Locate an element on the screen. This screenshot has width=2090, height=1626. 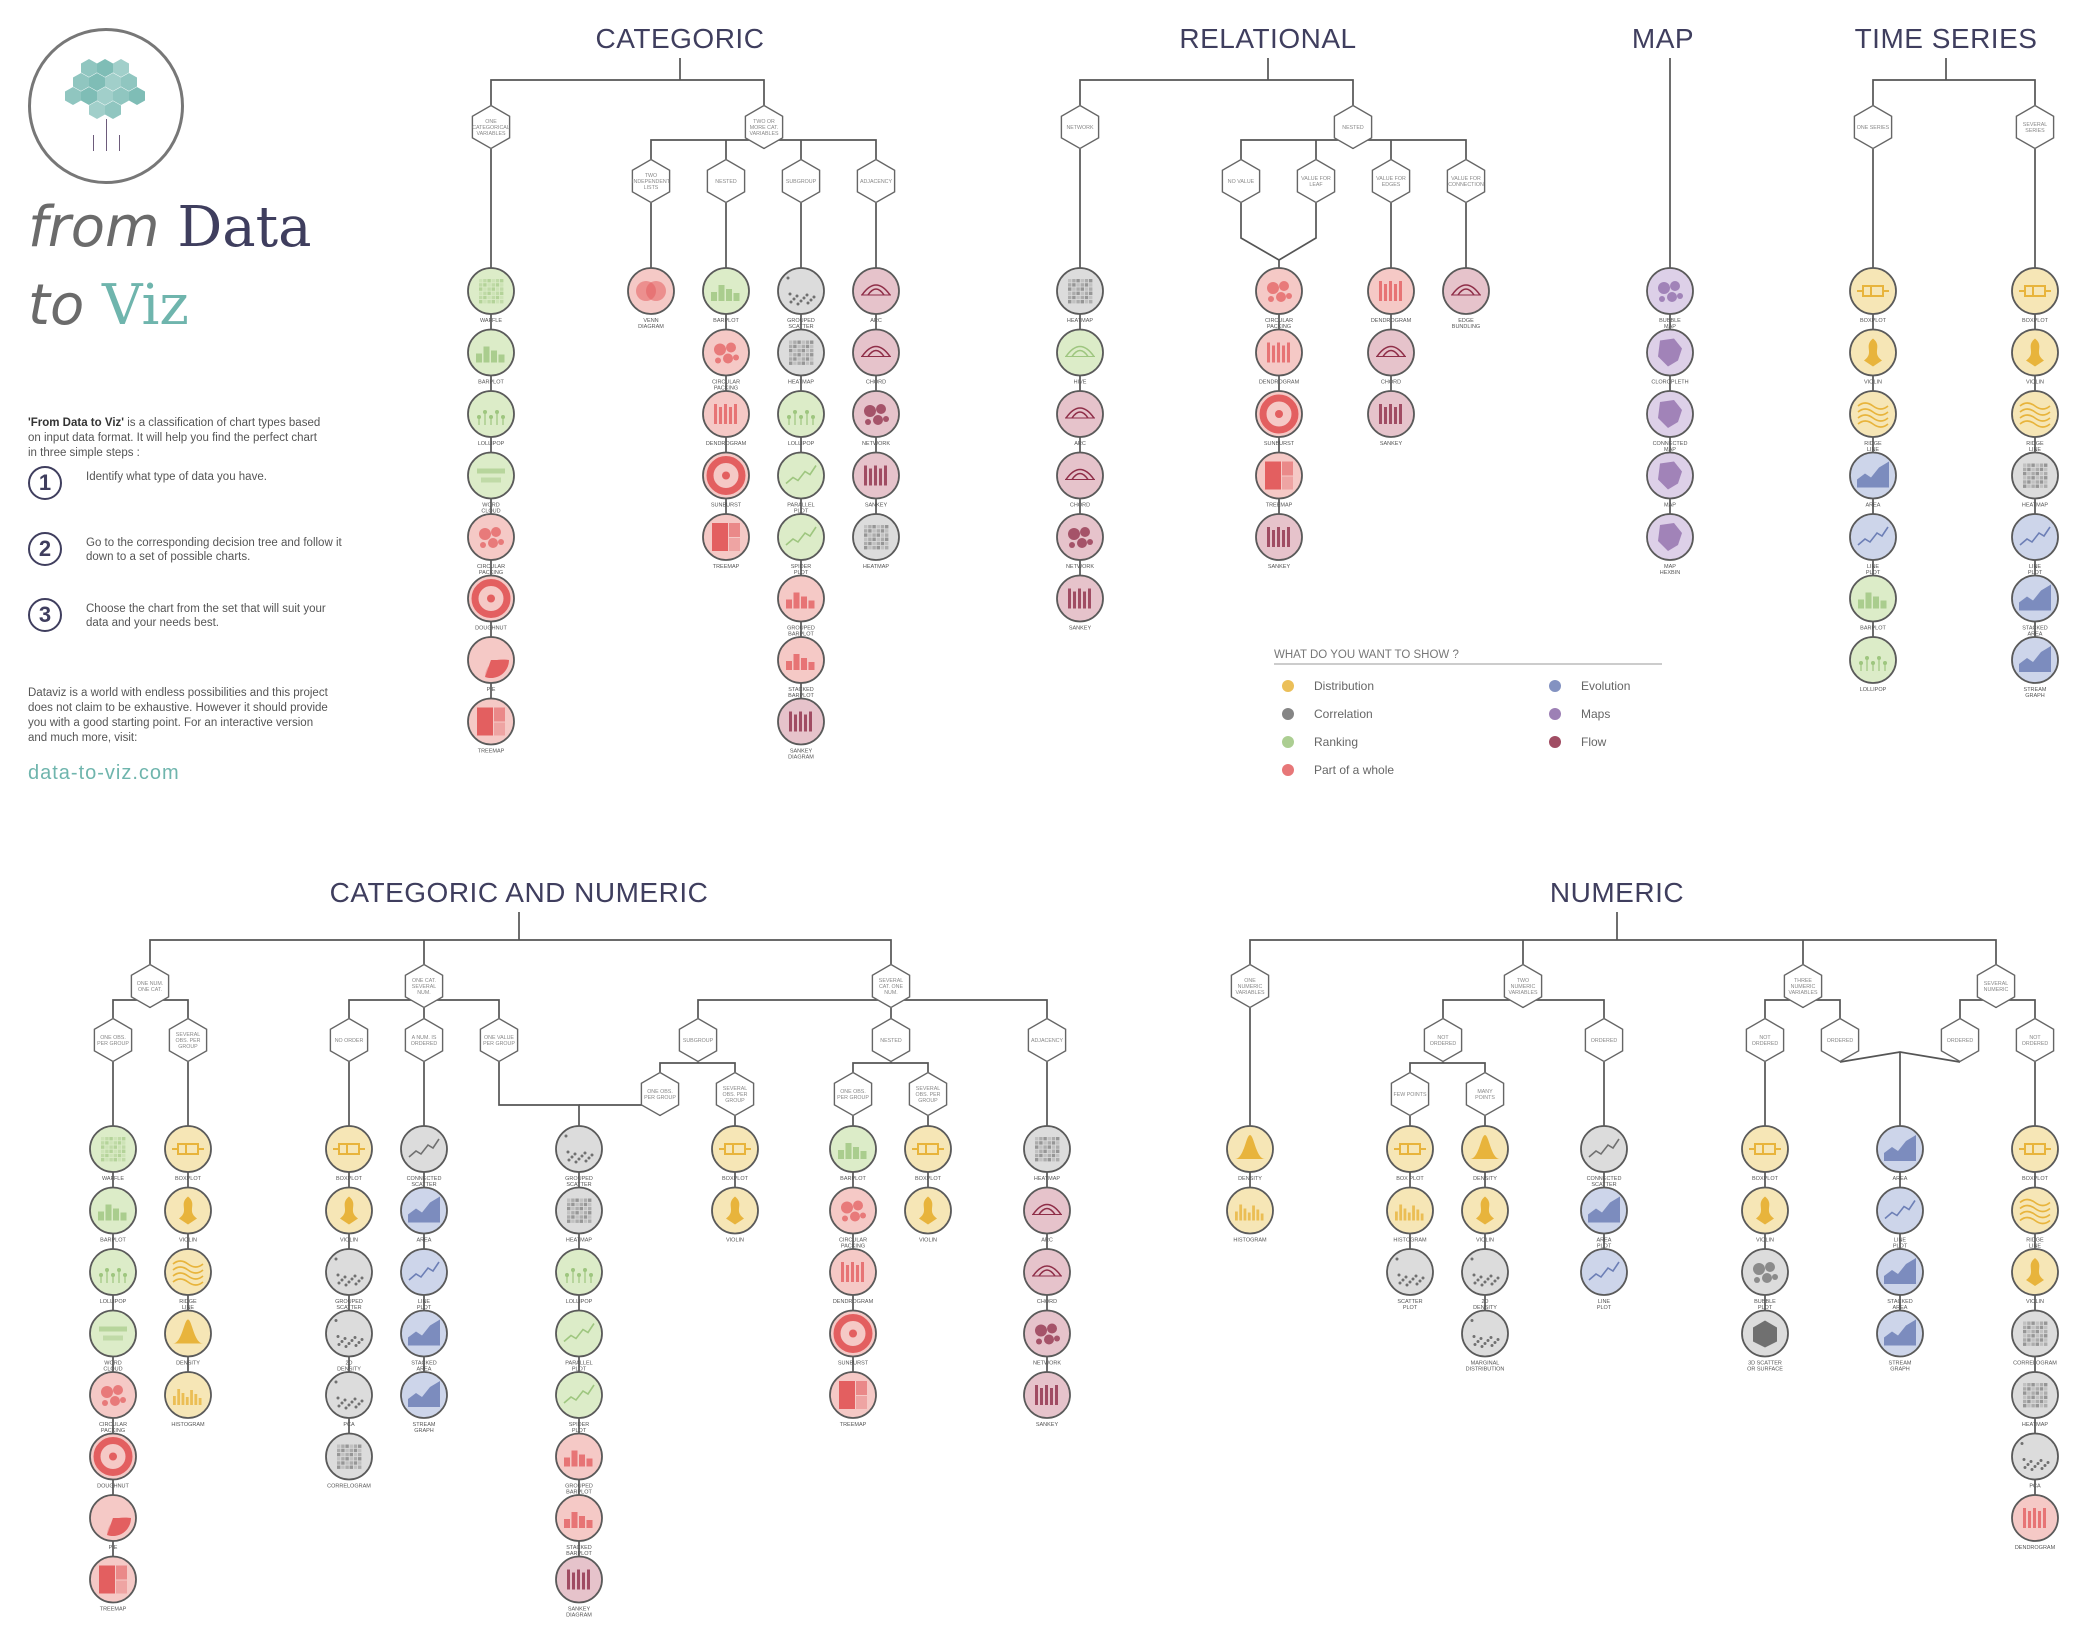
chart-node: PARALLEL PLOT is located at coordinates (579, 1341).